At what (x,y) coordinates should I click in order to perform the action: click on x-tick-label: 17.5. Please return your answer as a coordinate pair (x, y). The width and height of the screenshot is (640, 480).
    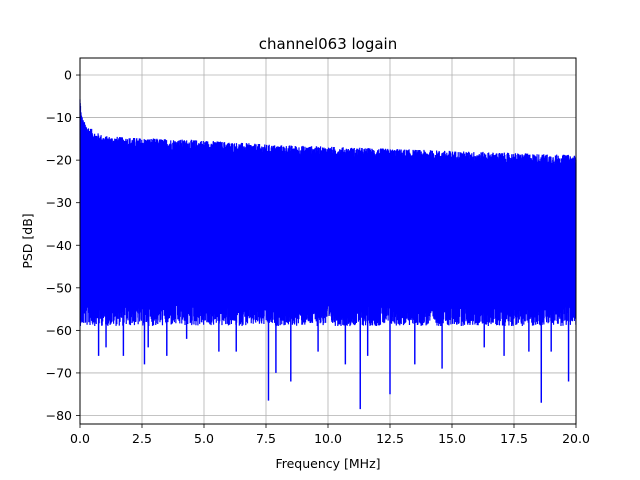
    Looking at the image, I should click on (514, 438).